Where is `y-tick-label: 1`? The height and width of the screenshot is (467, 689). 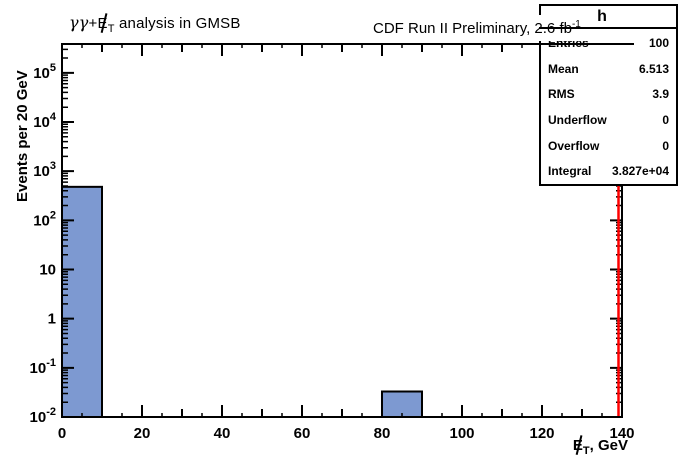 y-tick-label: 1 is located at coordinates (52, 319).